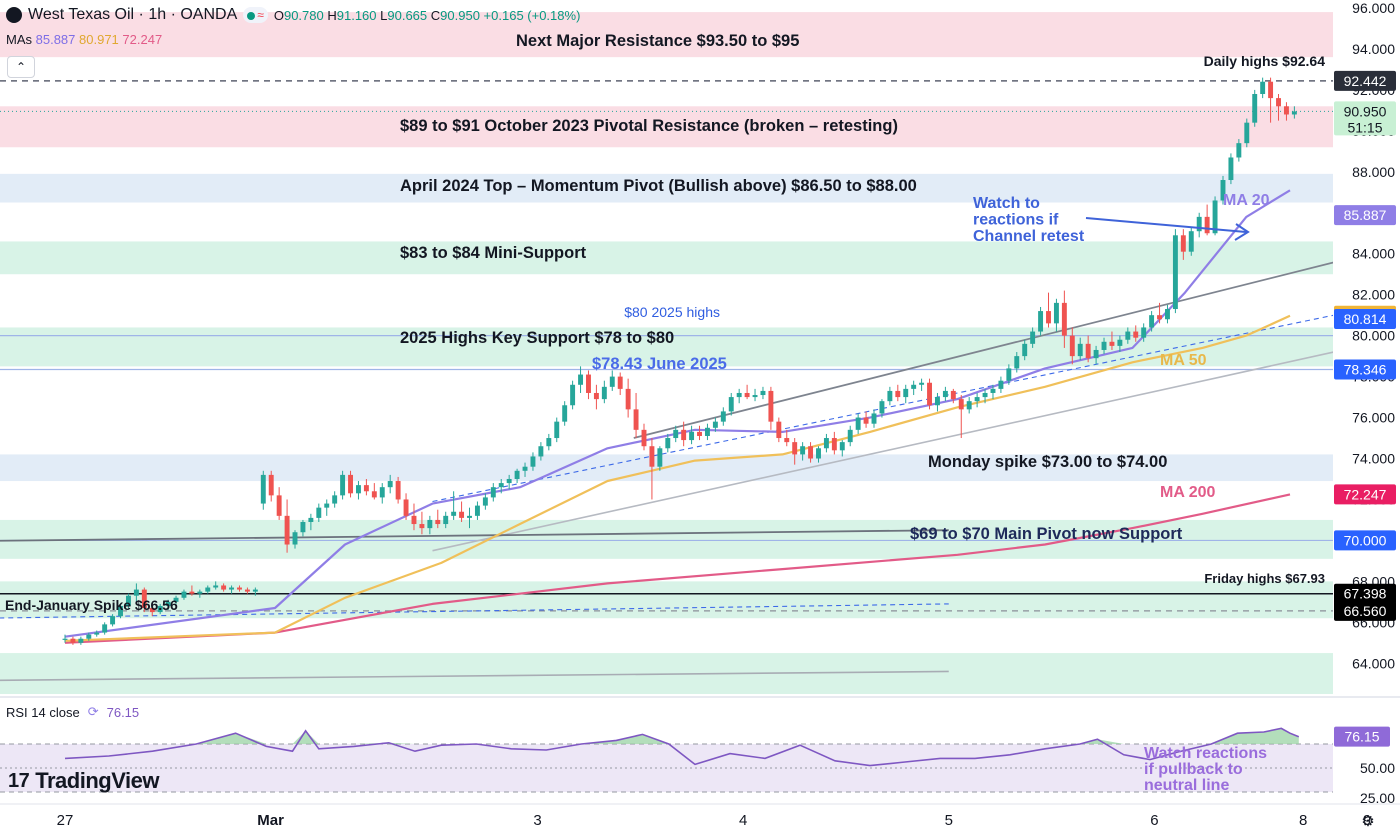 Image resolution: width=1400 pixels, height=831 pixels. Describe the element at coordinates (474, 676) in the screenshot. I see `trendline-base-lower` at that location.